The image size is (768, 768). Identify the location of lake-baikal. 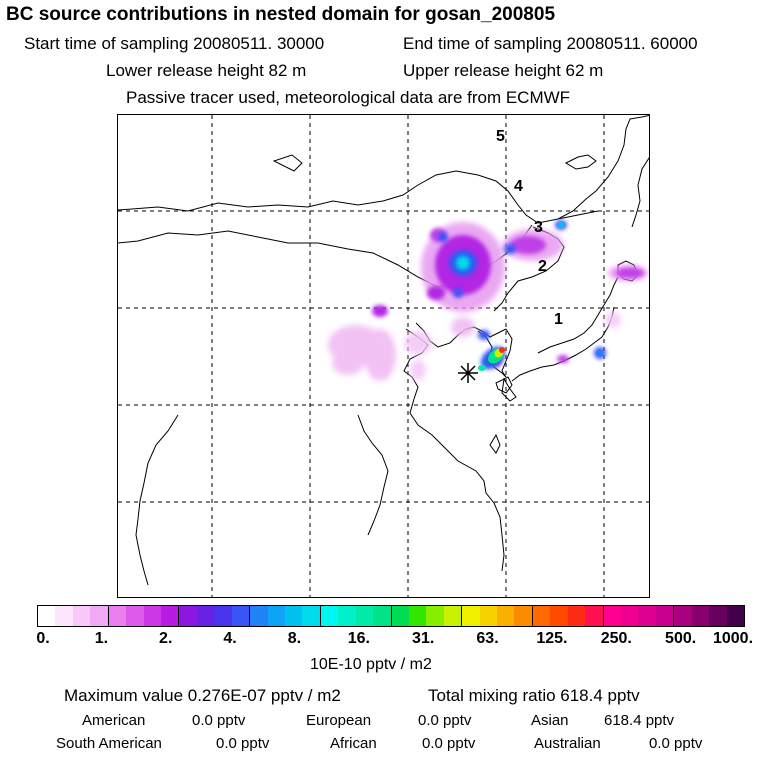
(287, 163).